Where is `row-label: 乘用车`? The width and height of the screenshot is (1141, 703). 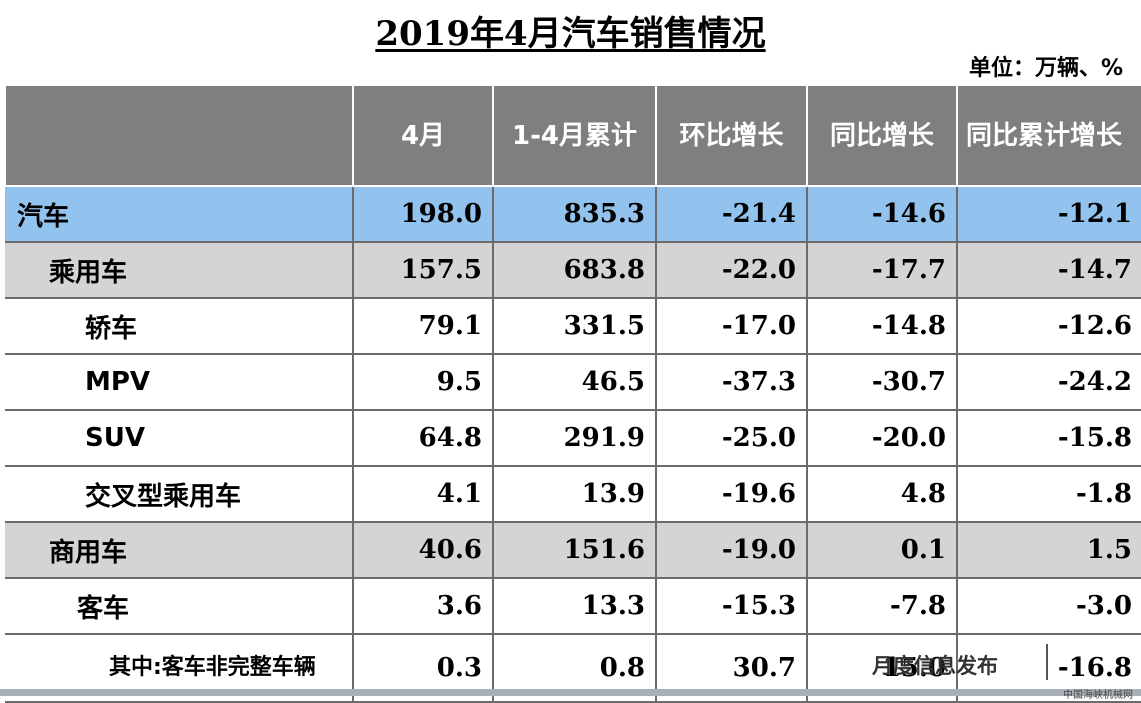 row-label: 乘用车 is located at coordinates (179, 270).